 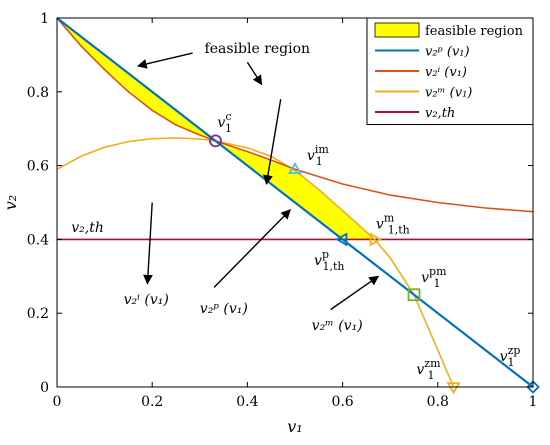 I want to click on x-tick-label-0: 0, so click(x=57, y=402).